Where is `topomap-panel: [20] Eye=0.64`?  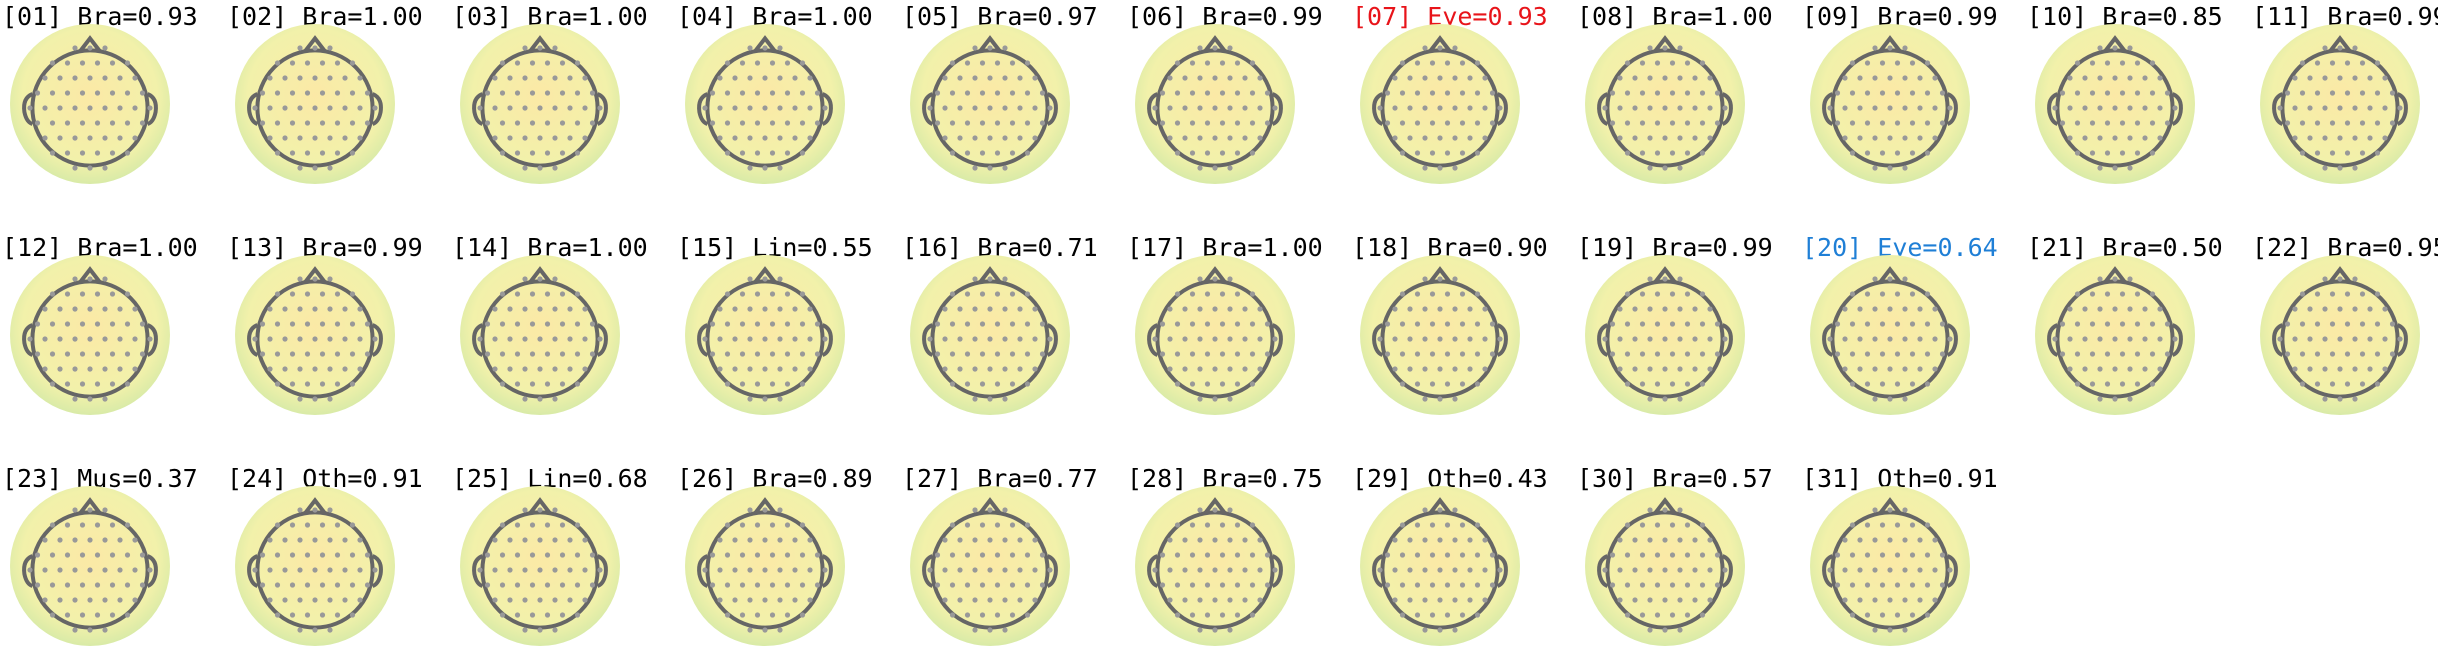
topomap-panel: [20] Eye=0.64 is located at coordinates (1900, 324).